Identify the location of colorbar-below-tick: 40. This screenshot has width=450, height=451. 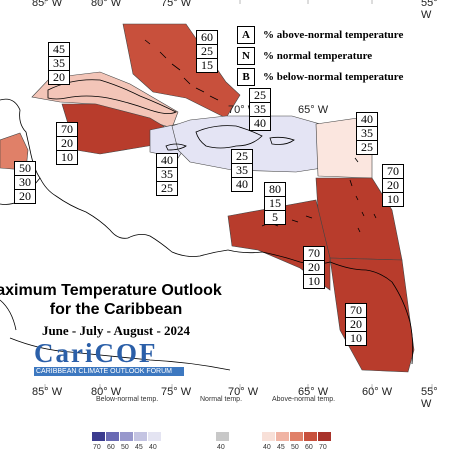
(153, 447).